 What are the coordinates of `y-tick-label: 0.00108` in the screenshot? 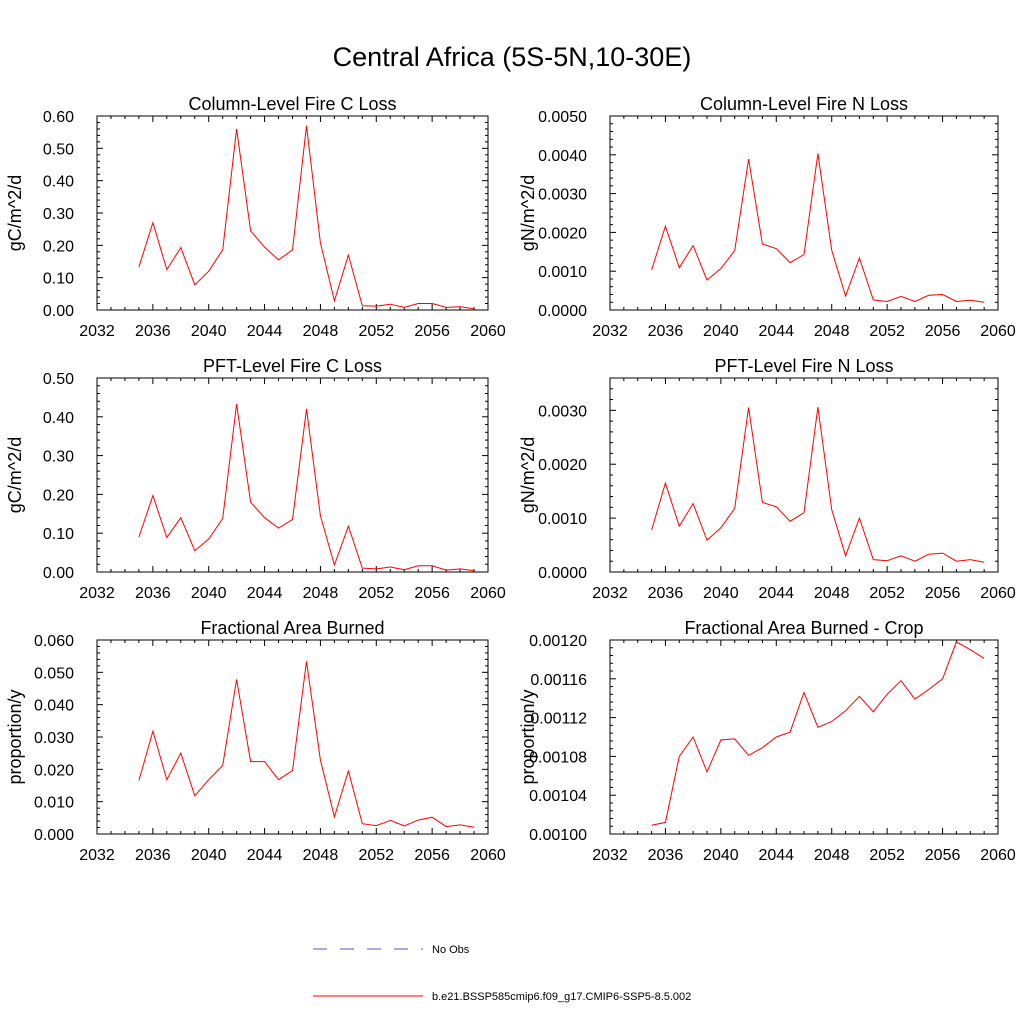 It's located at (558, 757).